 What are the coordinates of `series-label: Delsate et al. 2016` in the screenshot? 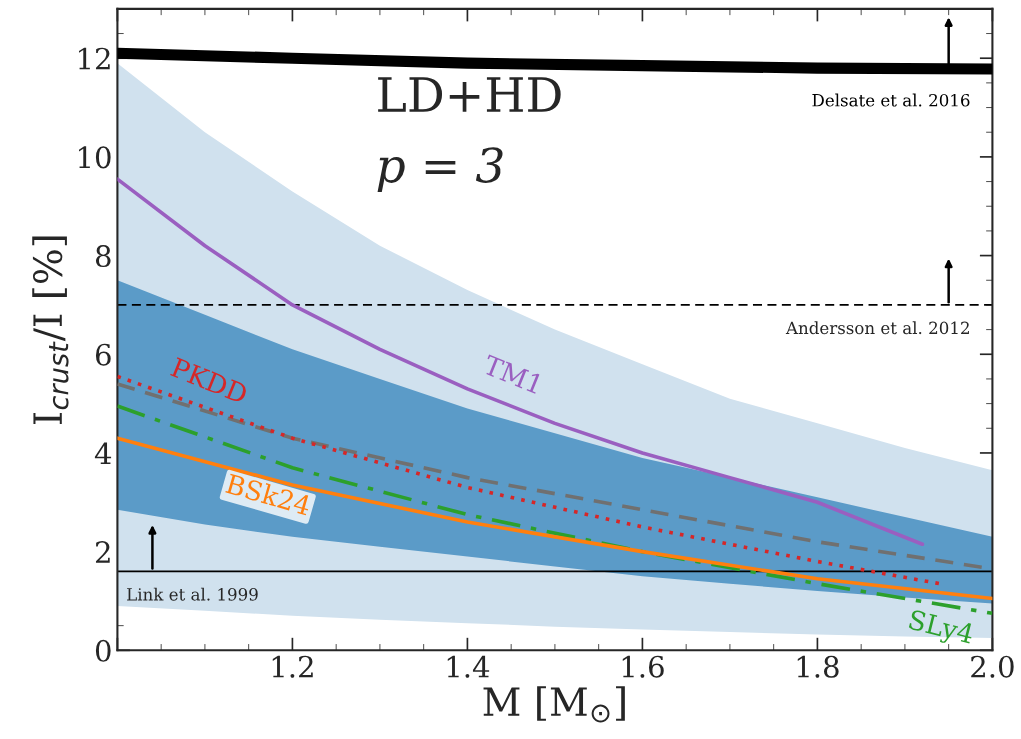 It's located at (891, 100).